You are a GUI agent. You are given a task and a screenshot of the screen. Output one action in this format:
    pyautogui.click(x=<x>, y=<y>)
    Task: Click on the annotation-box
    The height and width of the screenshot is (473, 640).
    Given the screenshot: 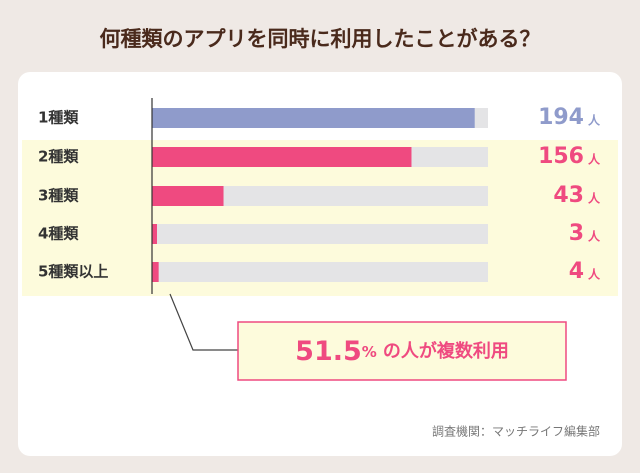 What is the action you would take?
    pyautogui.click(x=402, y=351)
    